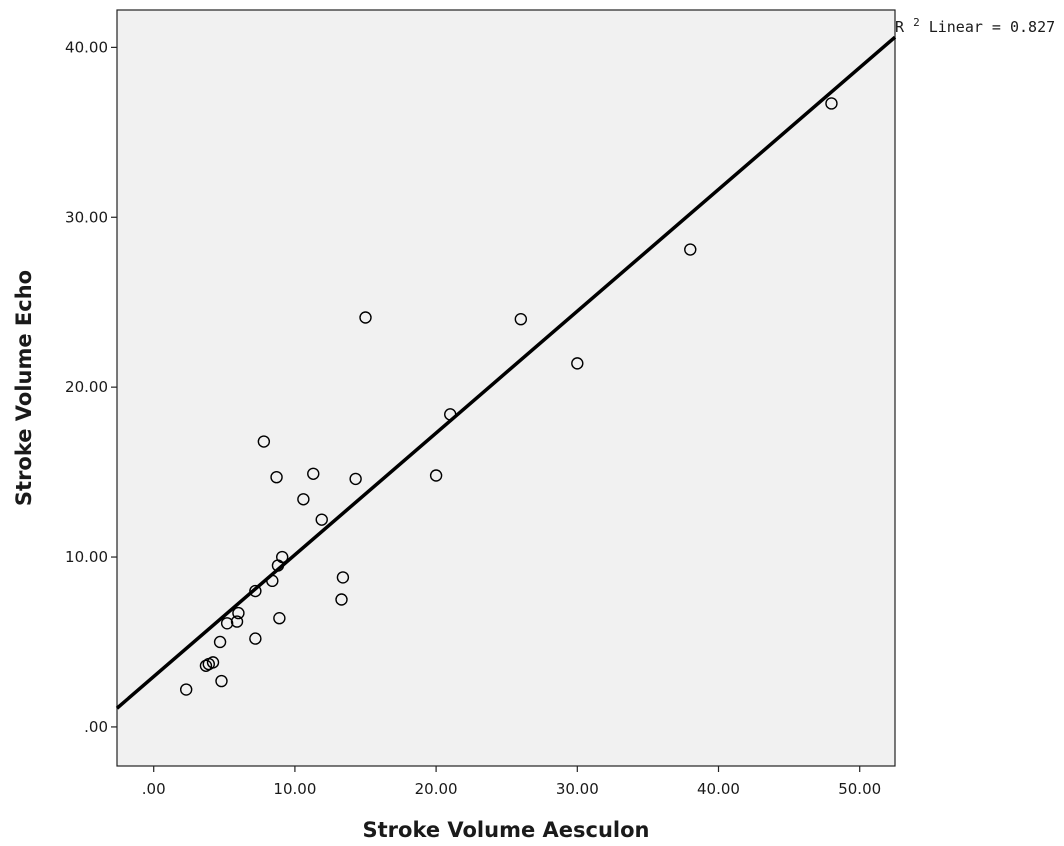  What do you see at coordinates (86, 557) in the screenshot?
I see `y-tick-label: 10.00` at bounding box center [86, 557].